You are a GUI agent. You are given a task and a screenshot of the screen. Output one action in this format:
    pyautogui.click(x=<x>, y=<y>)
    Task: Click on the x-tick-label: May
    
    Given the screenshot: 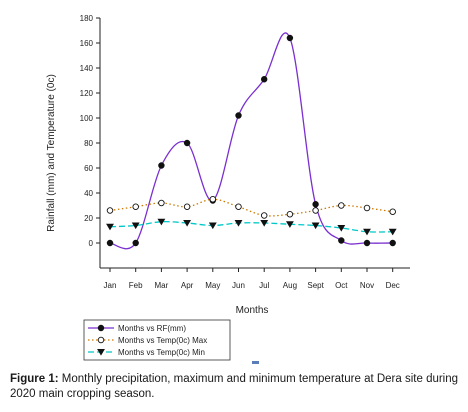 What is the action you would take?
    pyautogui.click(x=212, y=285)
    